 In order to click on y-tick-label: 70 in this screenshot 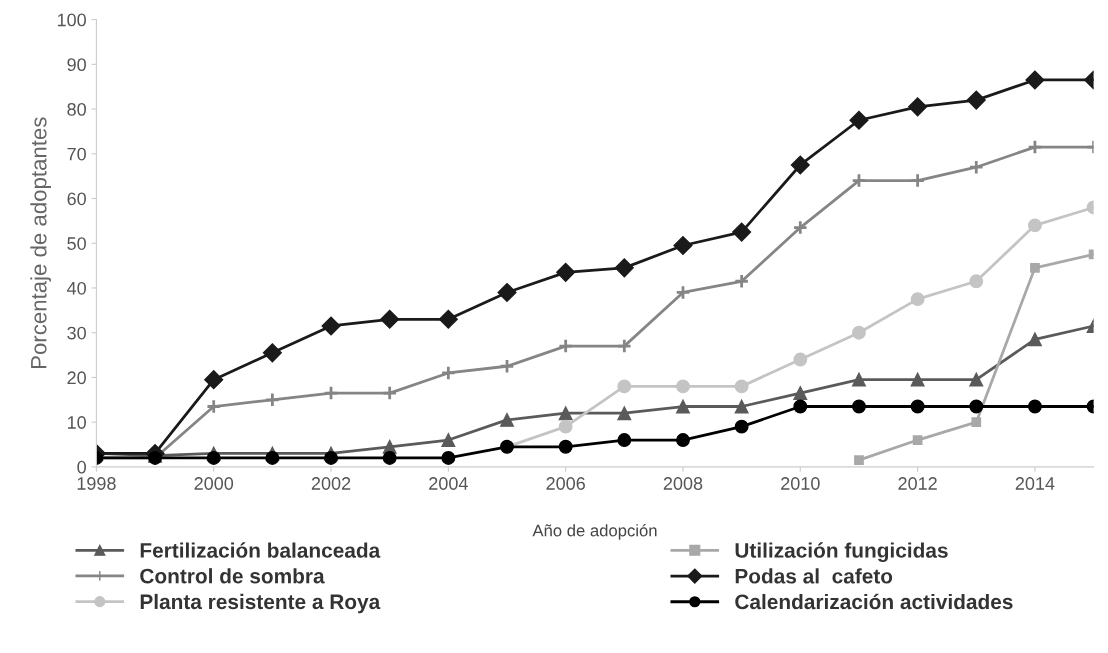, I will do `click(76, 154)`.